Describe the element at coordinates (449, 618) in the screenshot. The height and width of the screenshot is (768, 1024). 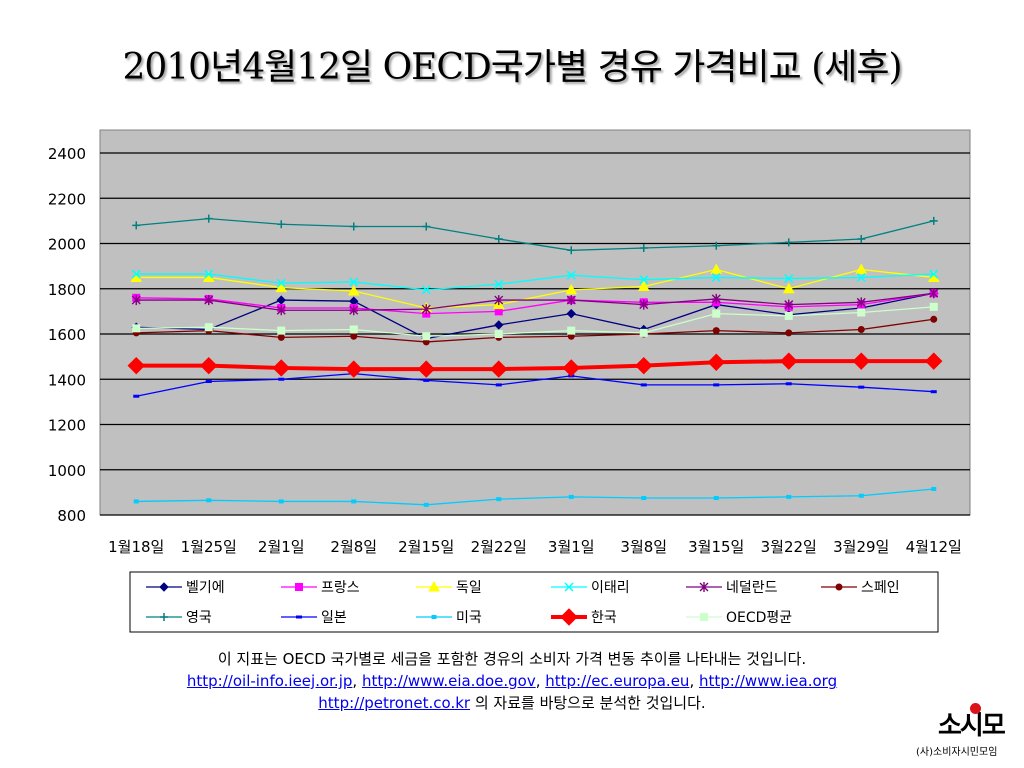
I see `legend-item: 미국` at that location.